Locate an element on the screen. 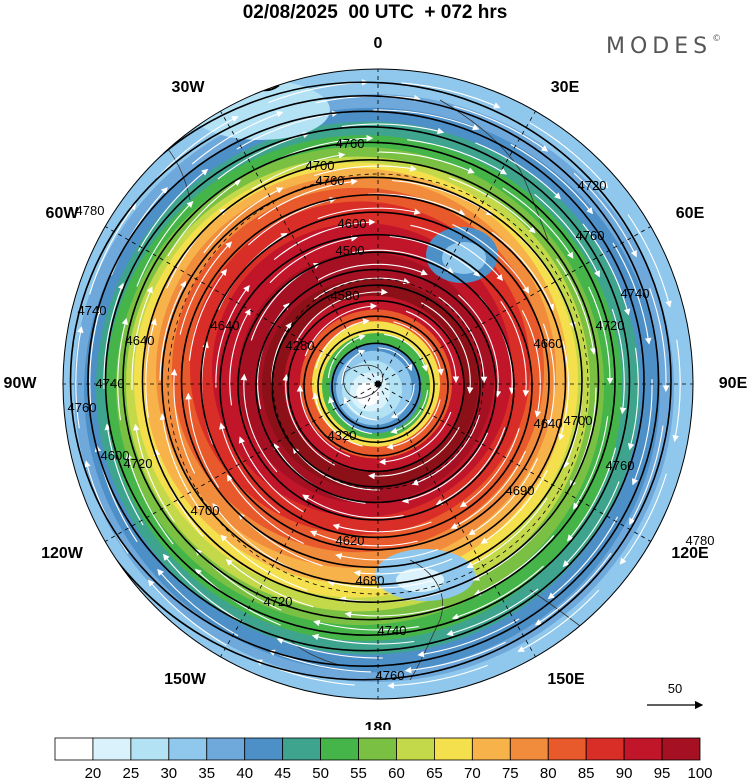 The image size is (750, 782). colorbar-tick-label: 50 is located at coordinates (320, 773).